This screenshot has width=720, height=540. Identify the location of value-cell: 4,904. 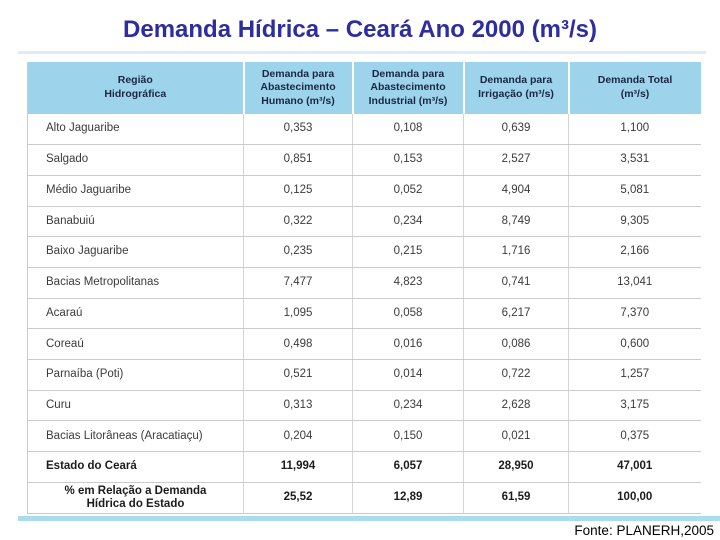
(516, 191).